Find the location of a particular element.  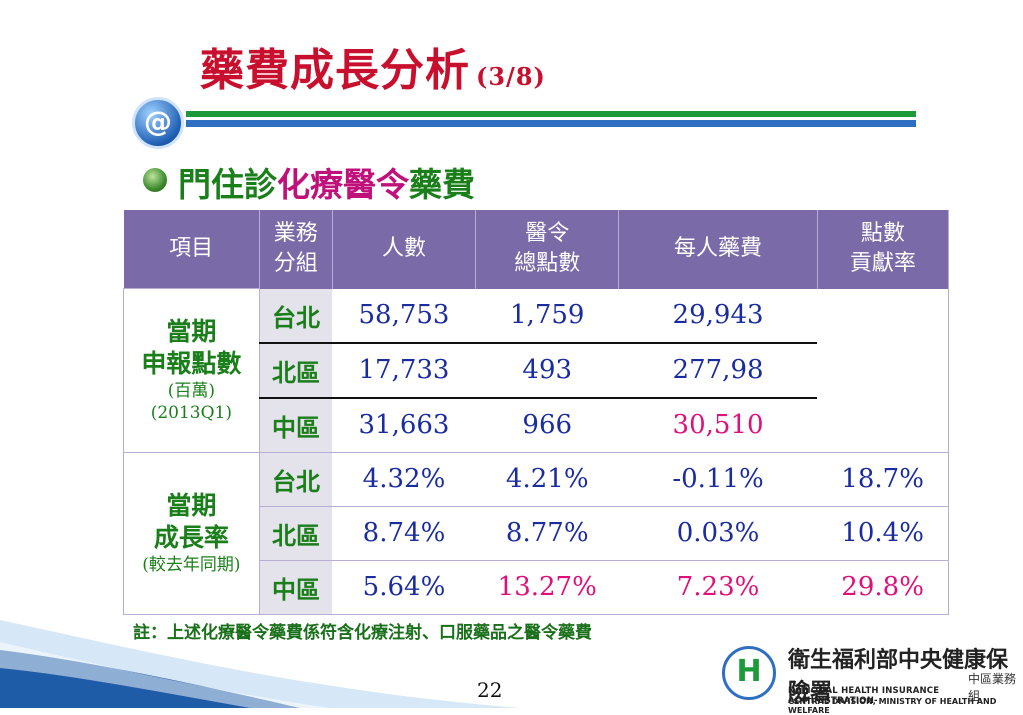

slide-title-main: 藥費成長分析 is located at coordinates (335, 70).